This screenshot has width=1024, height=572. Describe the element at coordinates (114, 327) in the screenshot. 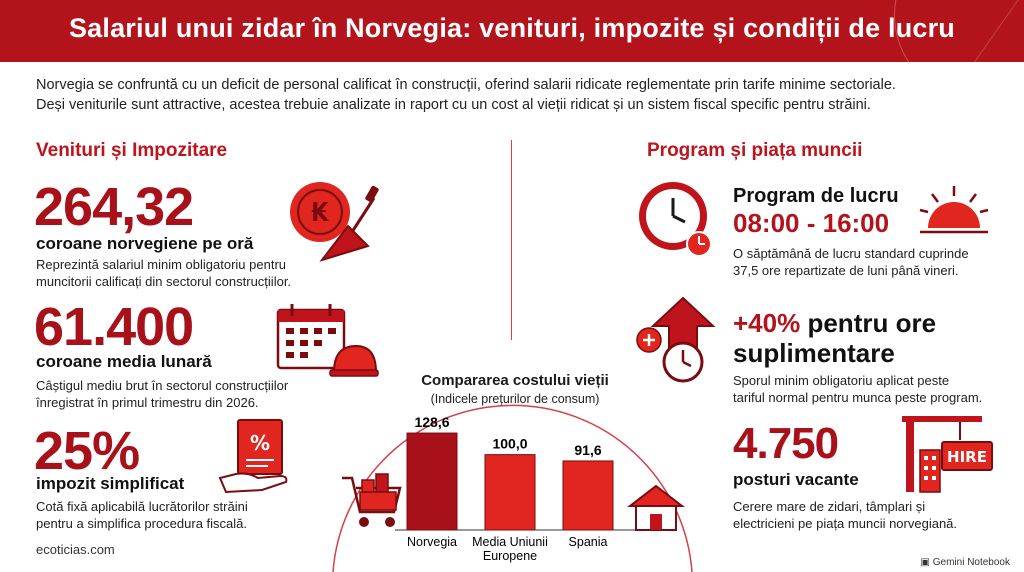

I see `monthly-wage-value: 61.400` at that location.